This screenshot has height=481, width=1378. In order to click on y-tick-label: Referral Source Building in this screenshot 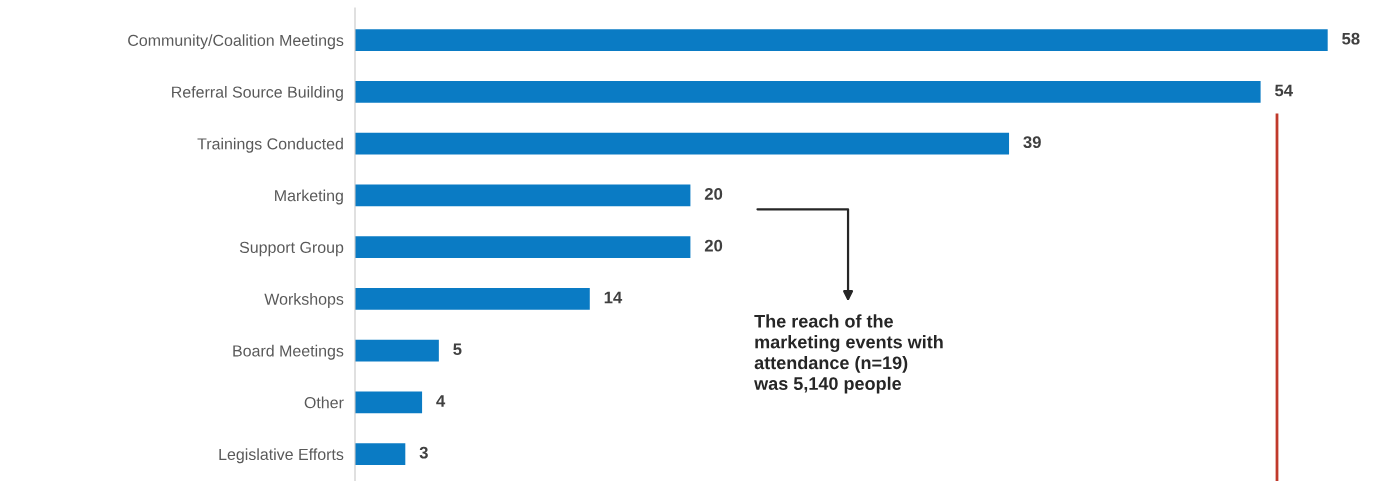, I will do `click(257, 93)`.